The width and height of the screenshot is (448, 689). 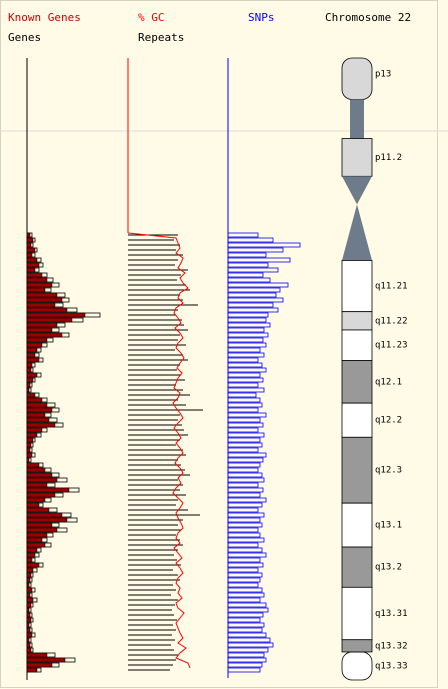 What do you see at coordinates (388, 526) in the screenshot?
I see `band-label: q13.1` at bounding box center [388, 526].